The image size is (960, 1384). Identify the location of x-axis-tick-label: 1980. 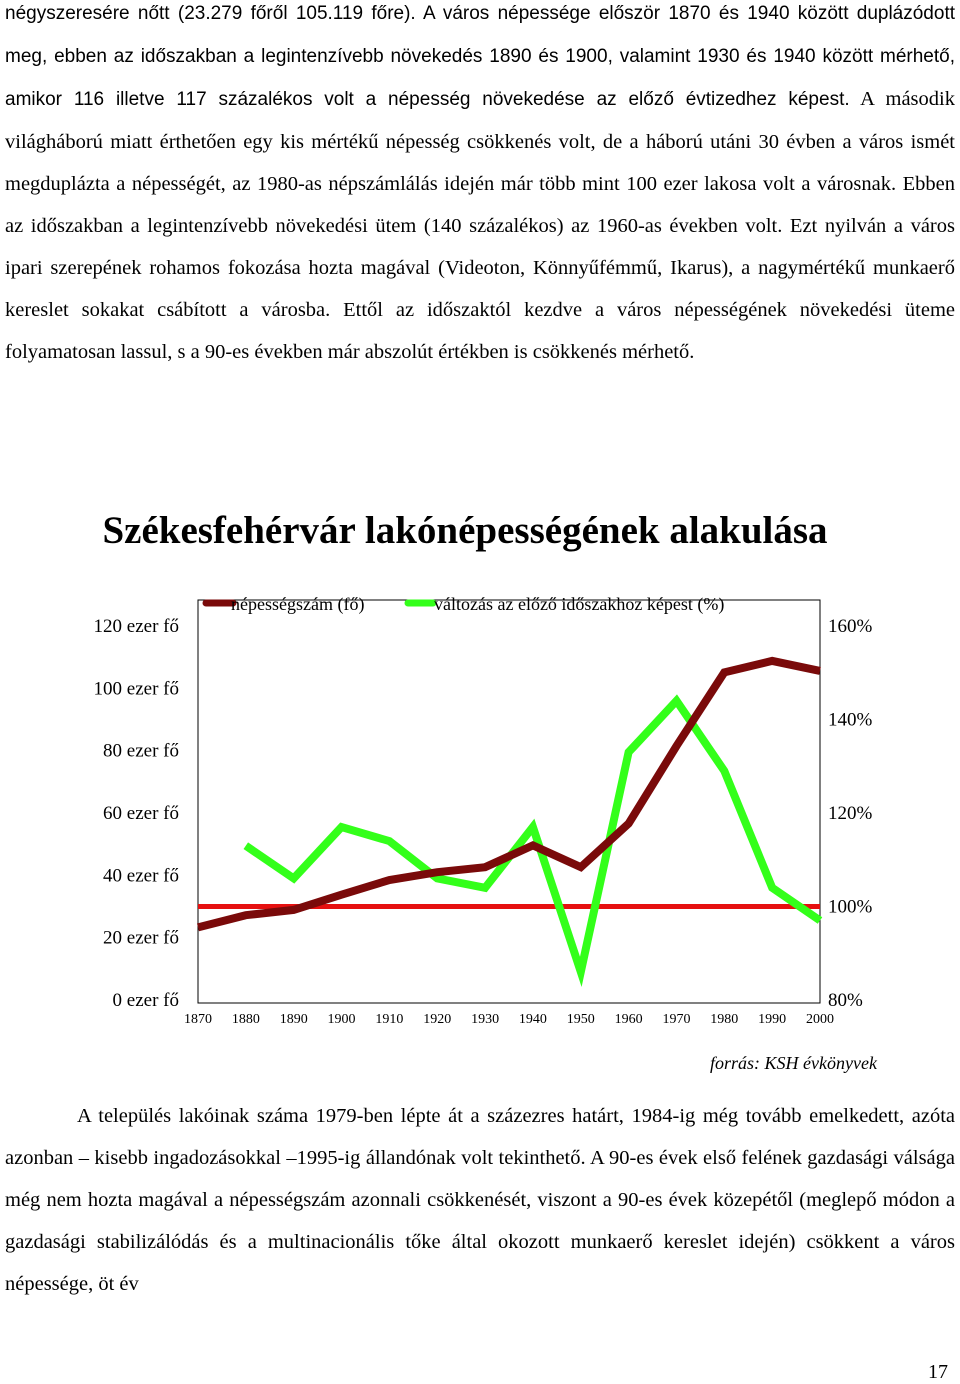
(724, 1019).